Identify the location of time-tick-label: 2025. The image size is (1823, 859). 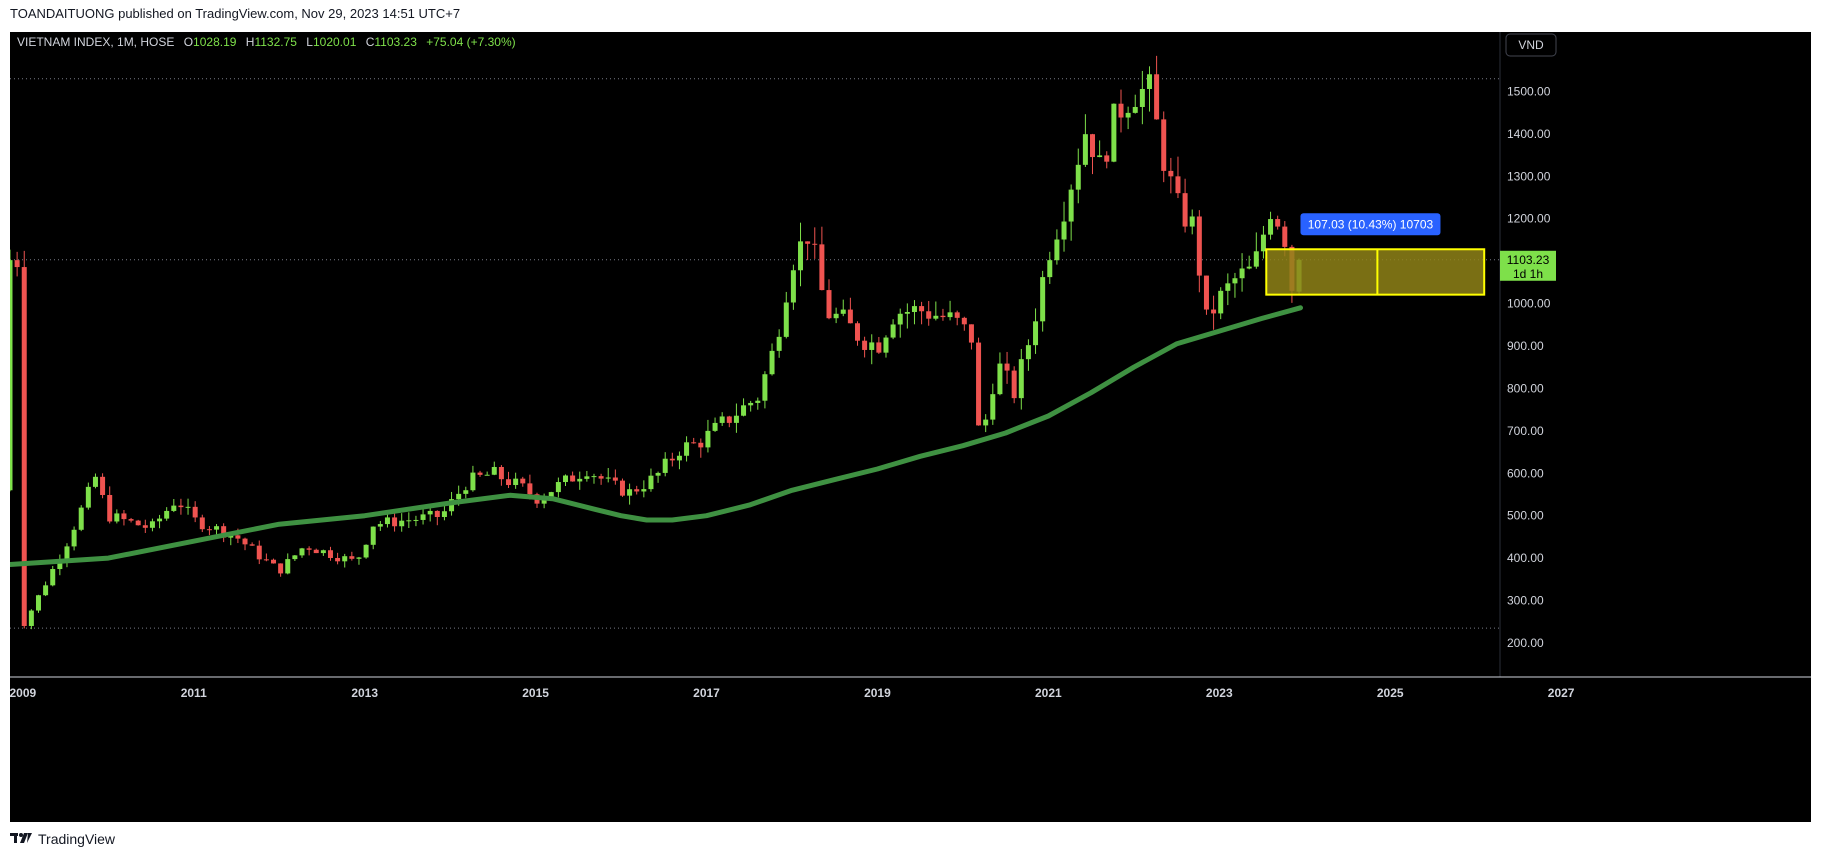
(1390, 693).